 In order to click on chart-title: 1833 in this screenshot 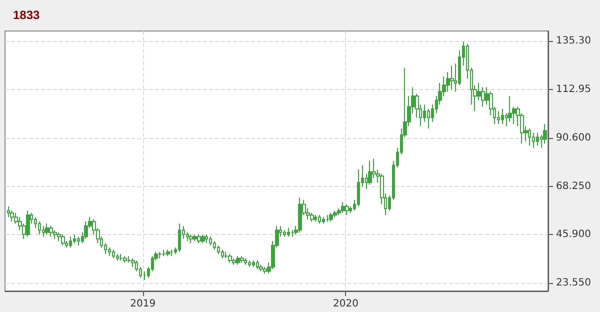, I will do `click(26, 15)`.